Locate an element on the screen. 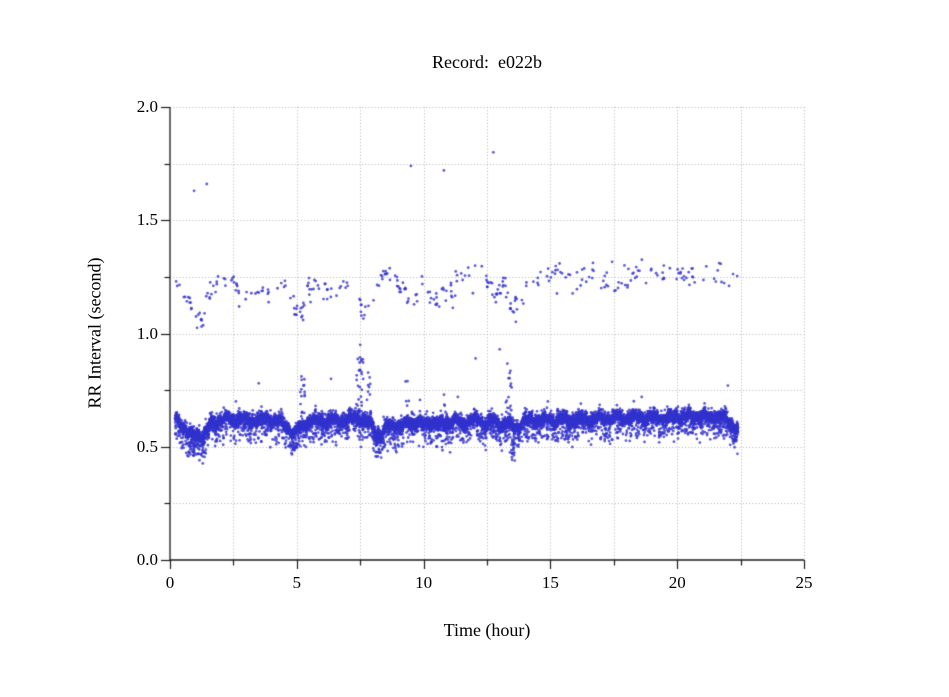 This screenshot has width=949, height=697. y-tick-label: 1.0 is located at coordinates (147, 333).